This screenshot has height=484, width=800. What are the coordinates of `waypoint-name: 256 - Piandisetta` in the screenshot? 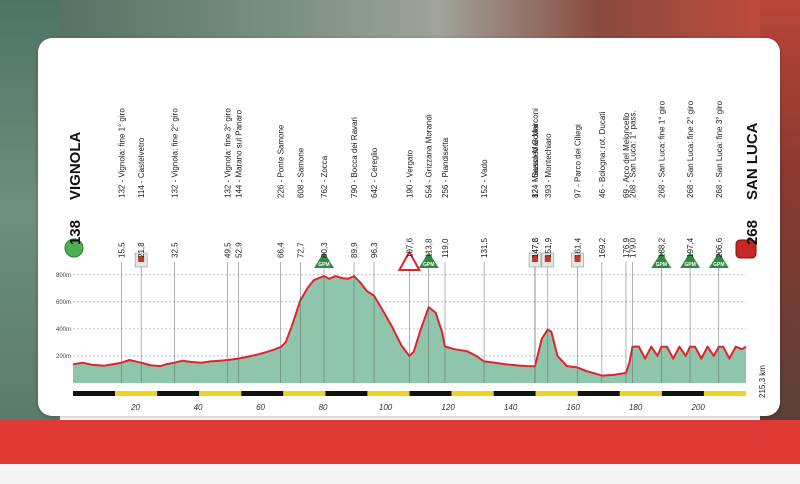 It's located at (445, 167).